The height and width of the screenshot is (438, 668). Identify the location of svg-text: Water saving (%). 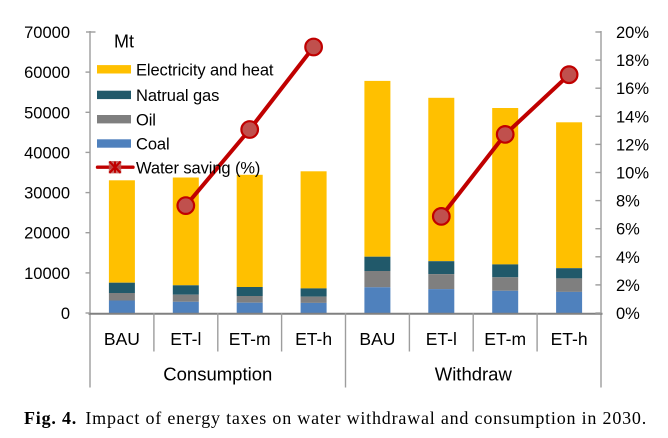
(198, 168).